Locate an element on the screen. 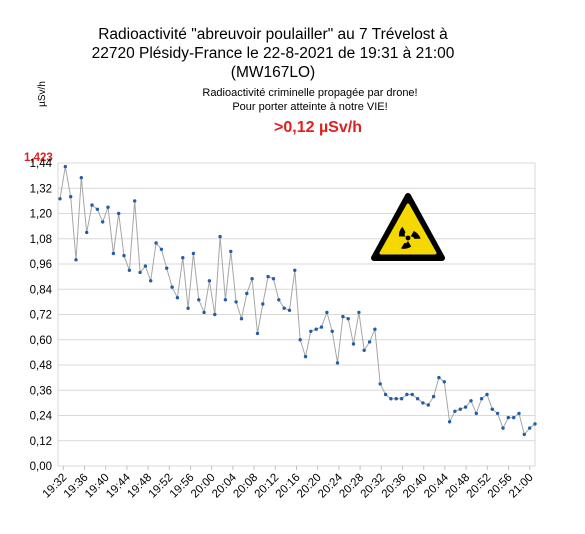 This screenshot has width=585, height=534. y-tick-label: 0,60 is located at coordinates (41, 341).